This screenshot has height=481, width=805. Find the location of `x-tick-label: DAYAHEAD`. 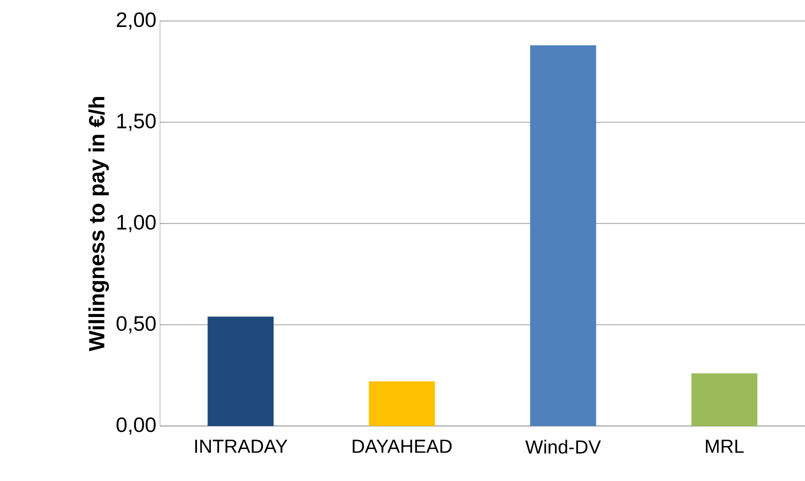

x-tick-label: DAYAHEAD is located at coordinates (402, 446).